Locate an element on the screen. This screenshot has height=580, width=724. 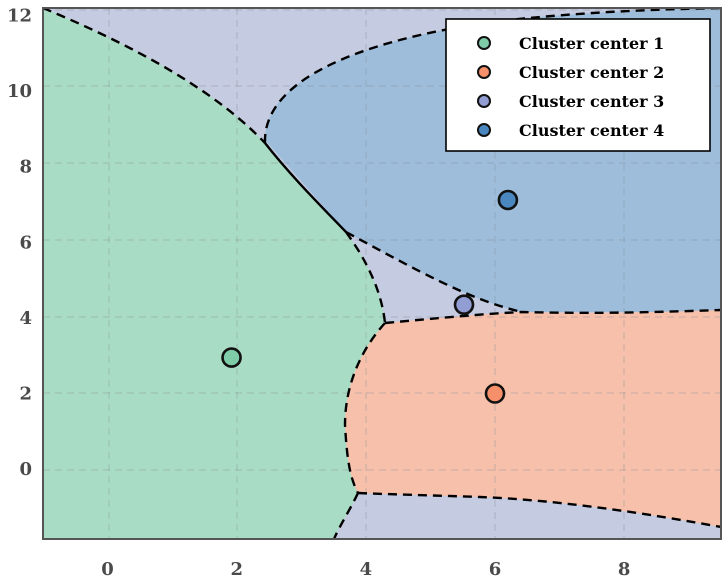
x-tick-label: 6 is located at coordinates (495, 569).